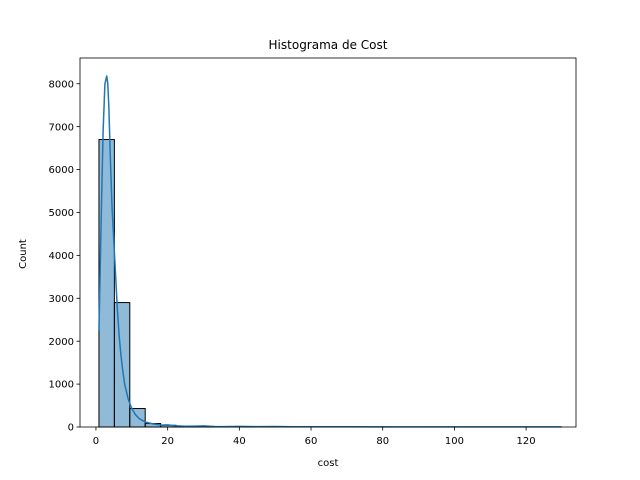 The image size is (640, 480). I want to click on x-tick-label-40: 40, so click(239, 441).